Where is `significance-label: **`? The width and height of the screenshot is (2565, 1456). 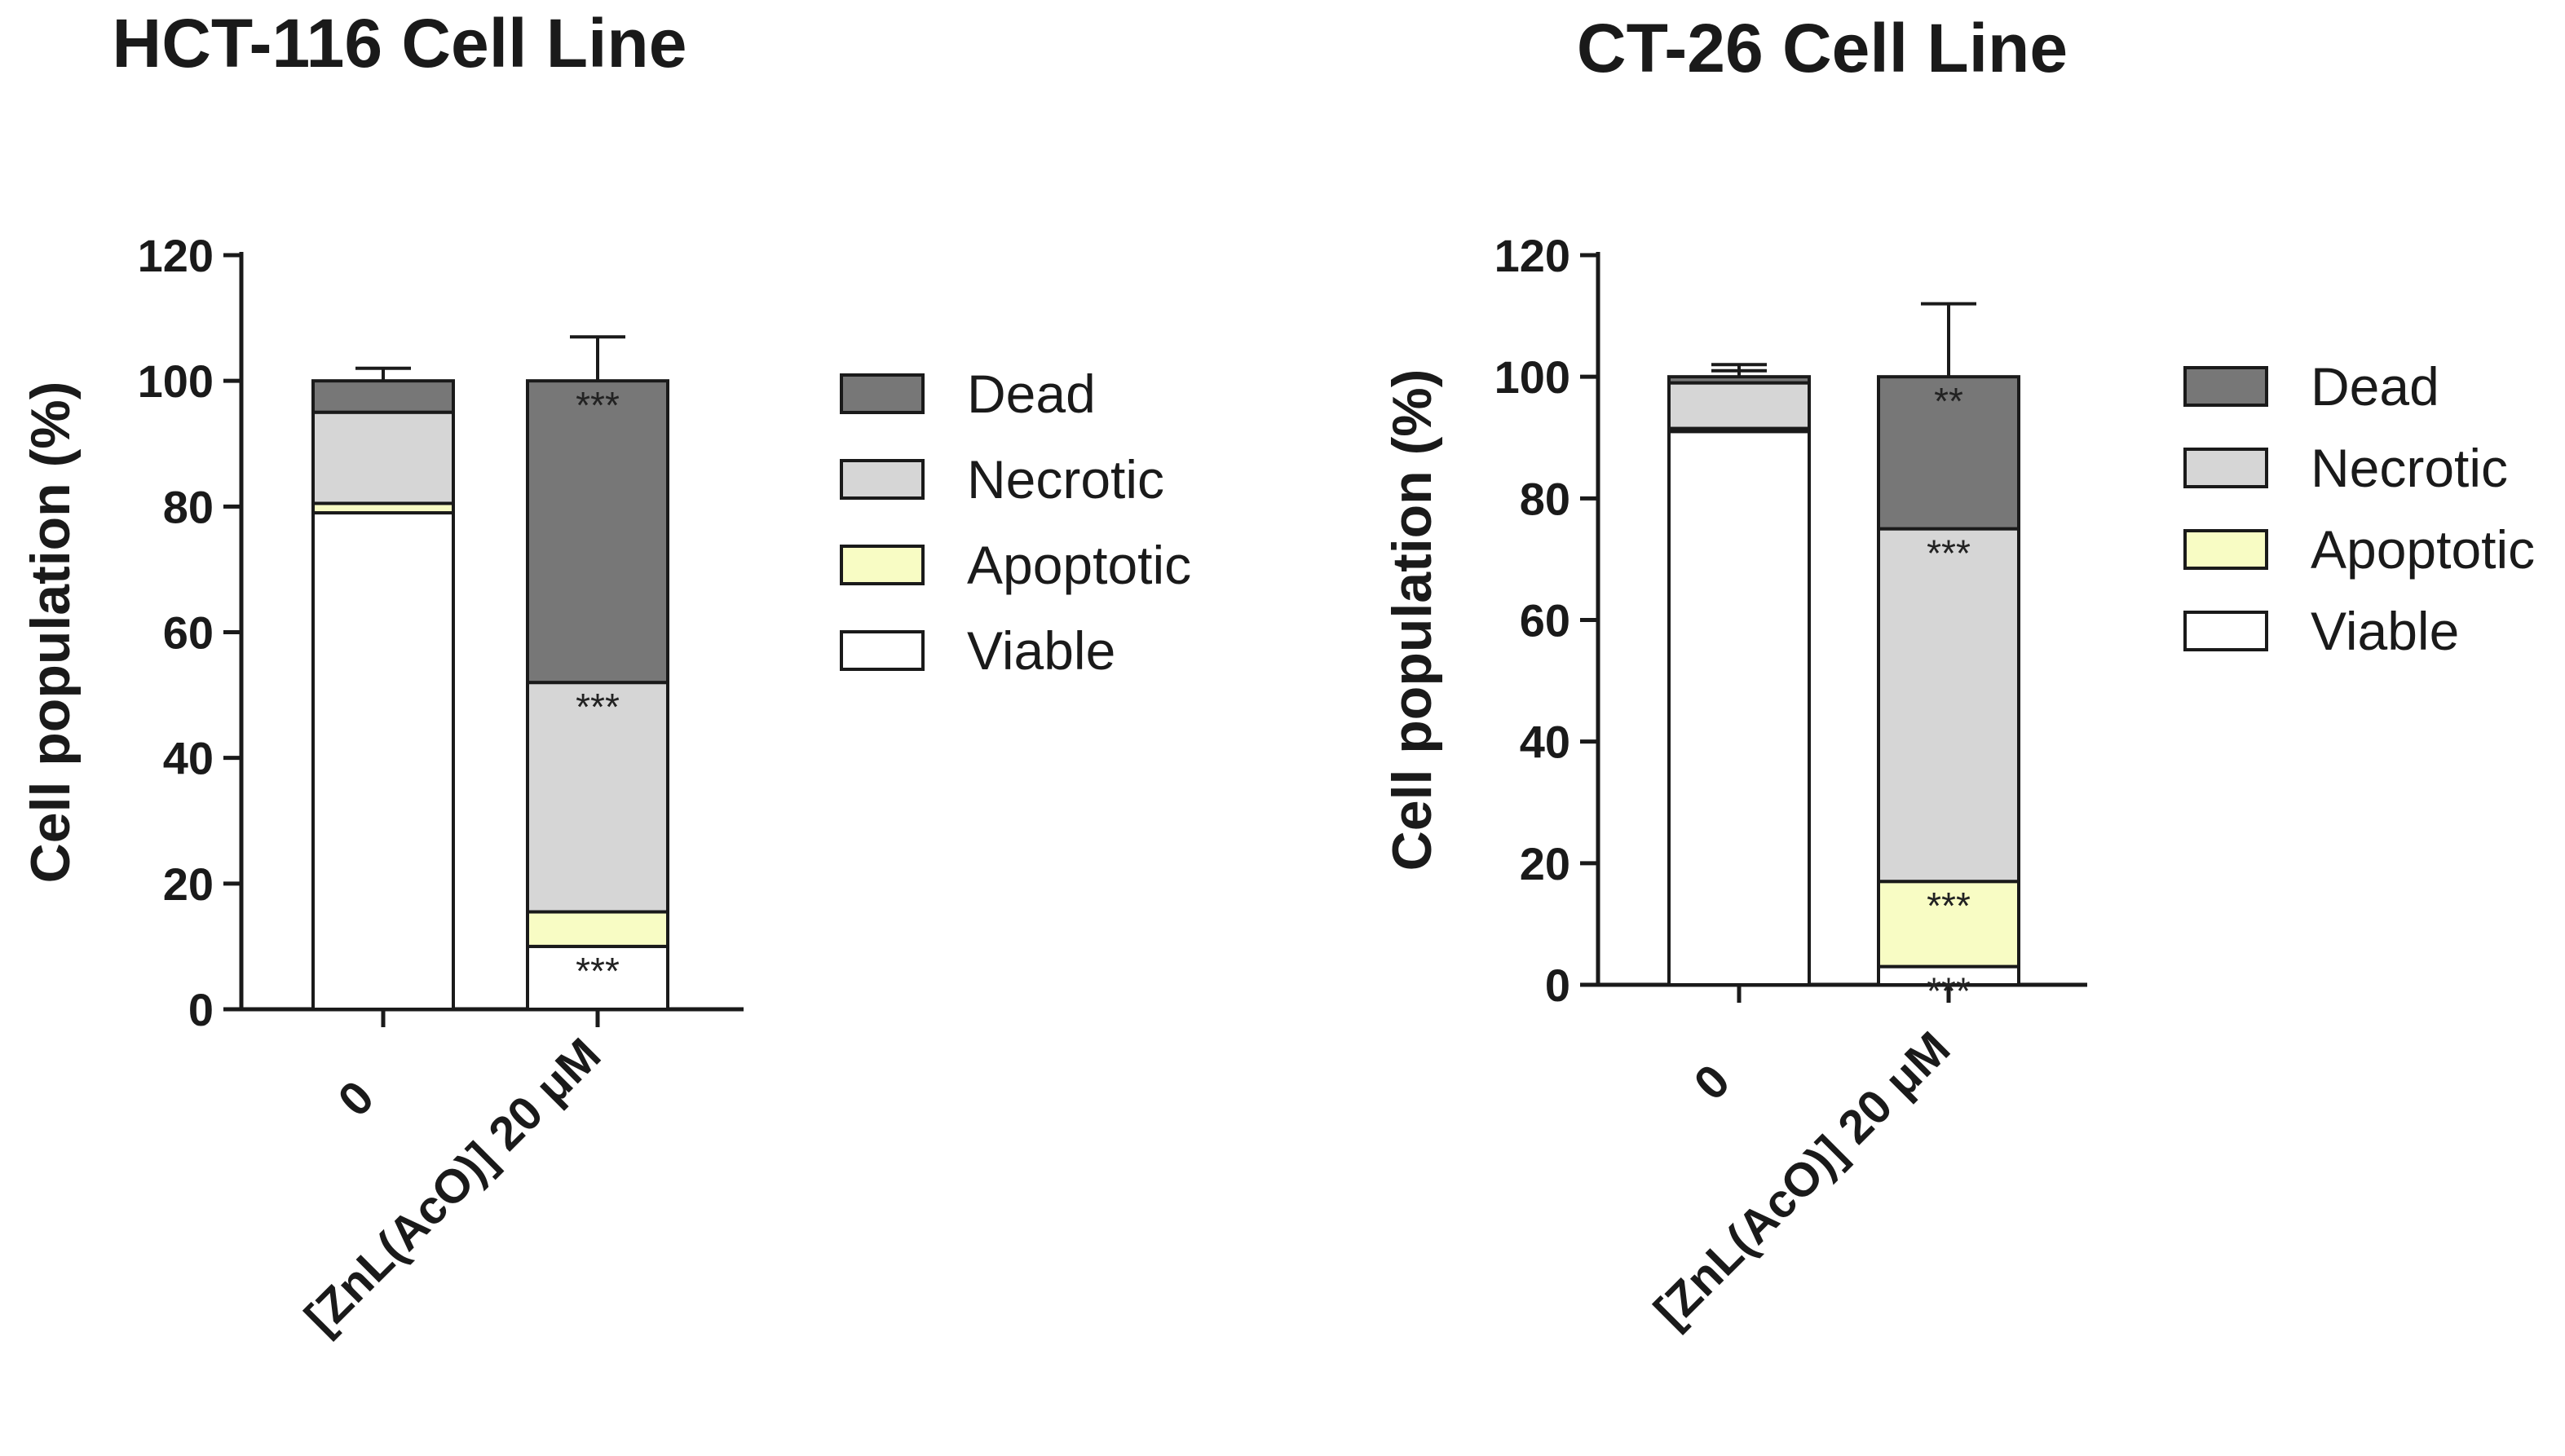 significance-label: ** is located at coordinates (1949, 401).